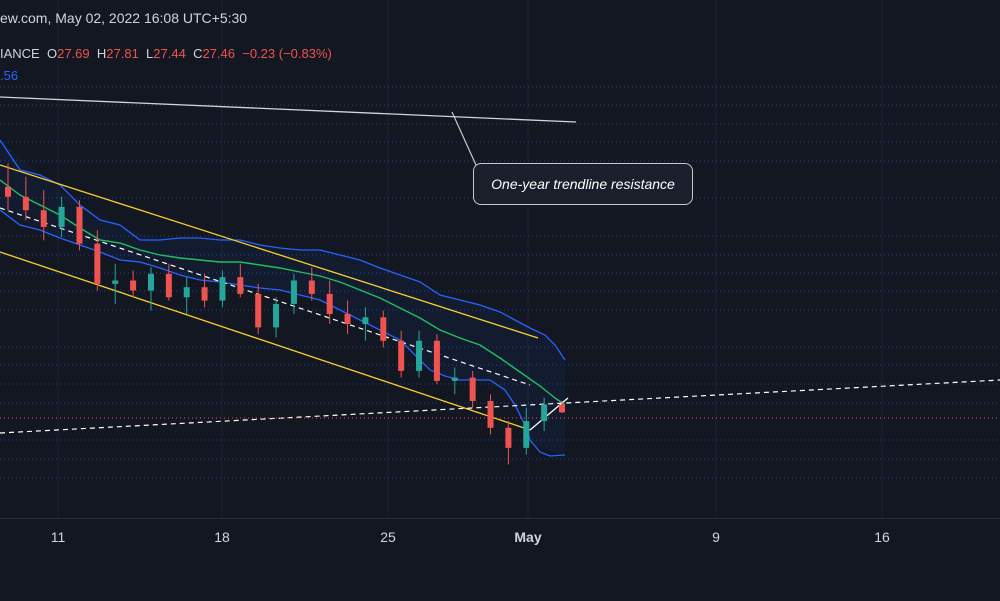 Image resolution: width=1000 pixels, height=601 pixels. Describe the element at coordinates (882, 537) in the screenshot. I see `x-tick-label: 16` at that location.